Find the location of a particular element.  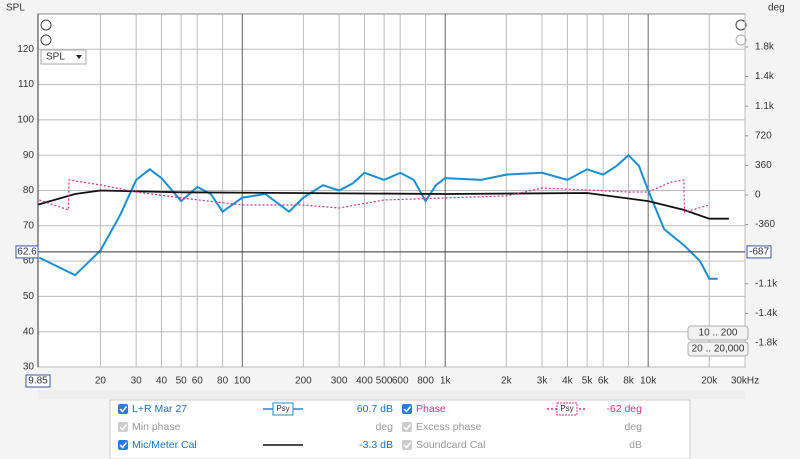

y-tick-label: 80 is located at coordinates (29, 190).